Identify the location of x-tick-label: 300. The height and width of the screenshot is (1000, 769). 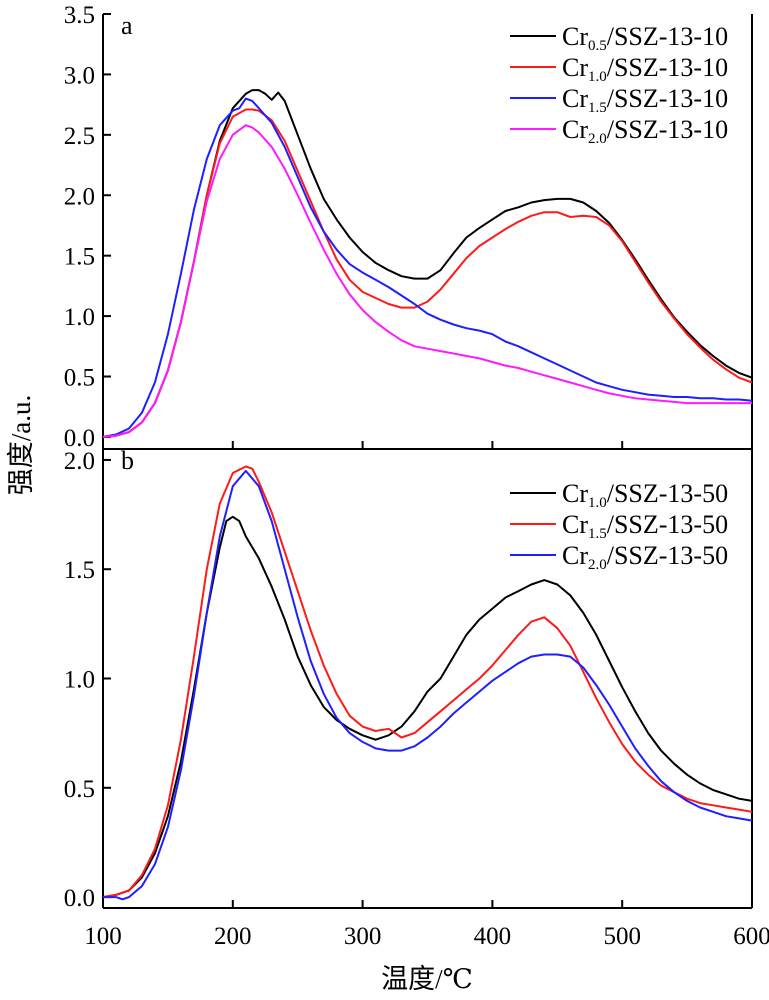
(363, 936).